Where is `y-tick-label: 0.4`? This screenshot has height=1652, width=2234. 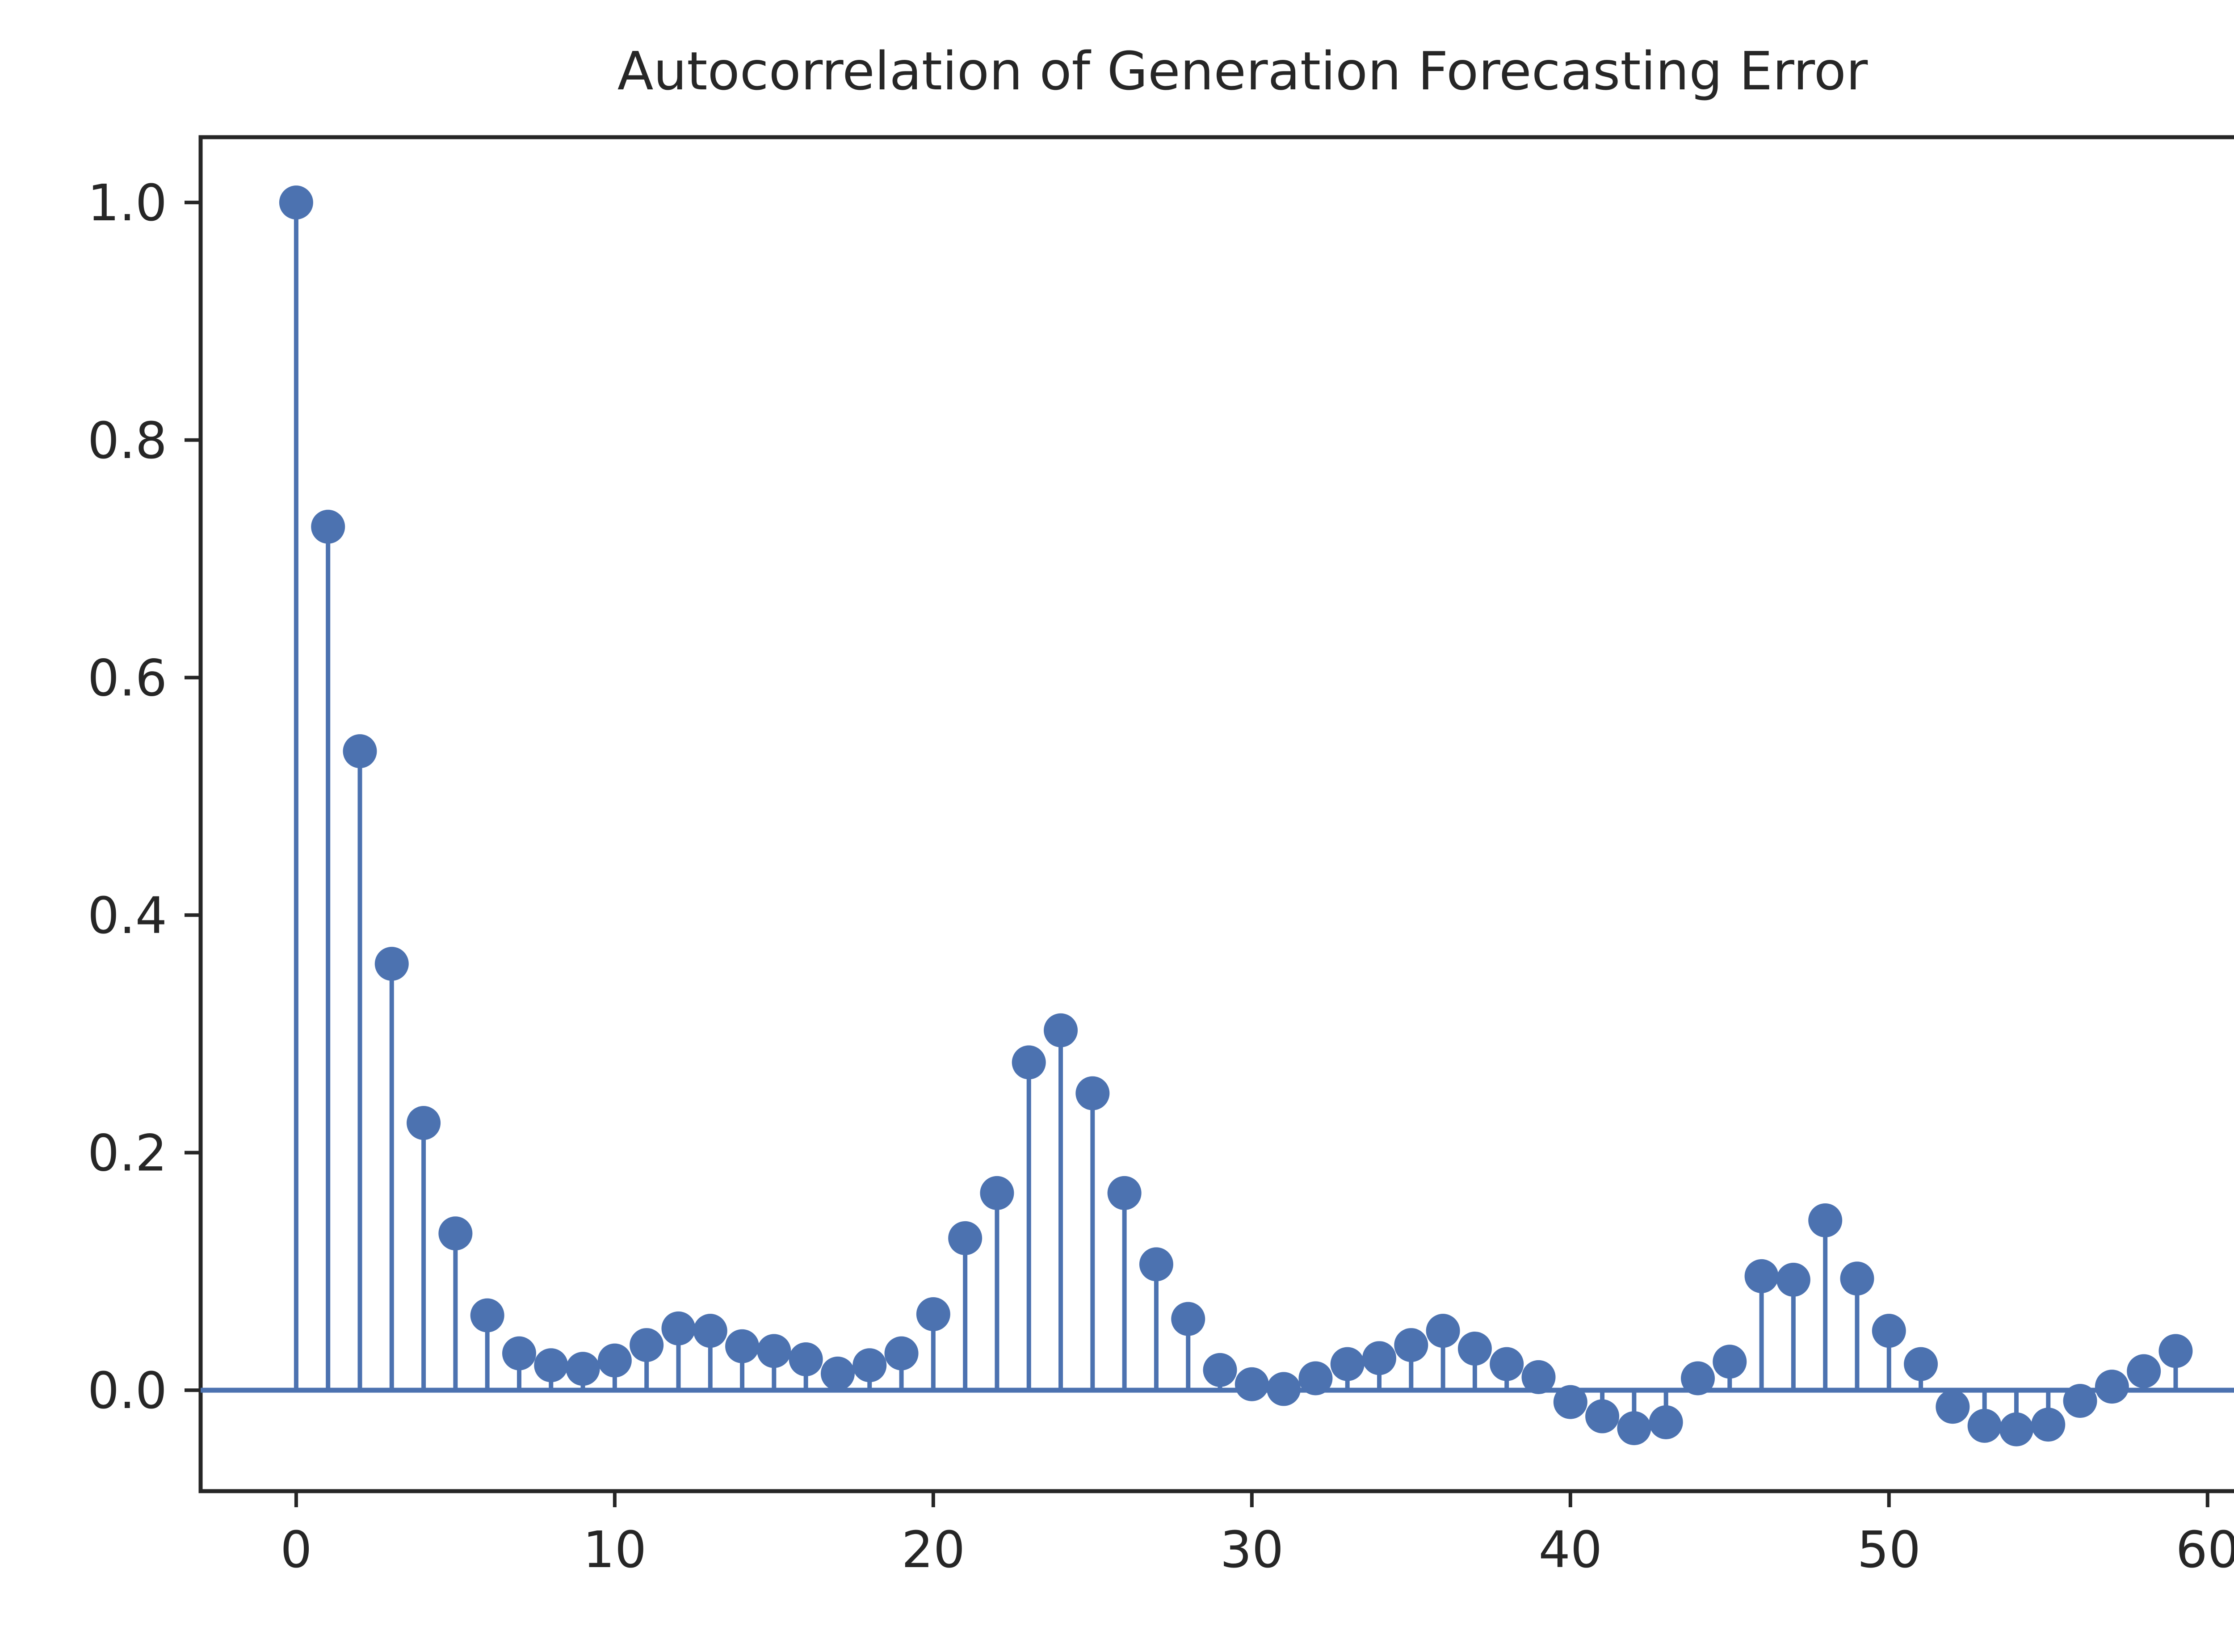 y-tick-label: 0.4 is located at coordinates (128, 916).